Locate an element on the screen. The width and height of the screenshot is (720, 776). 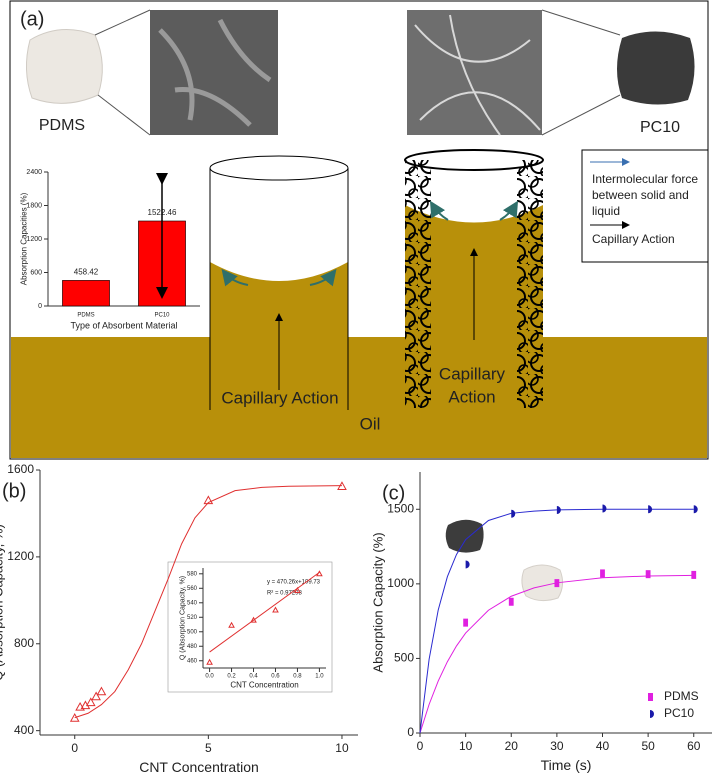
x-tick-label: 0.2 is located at coordinates (231, 677).